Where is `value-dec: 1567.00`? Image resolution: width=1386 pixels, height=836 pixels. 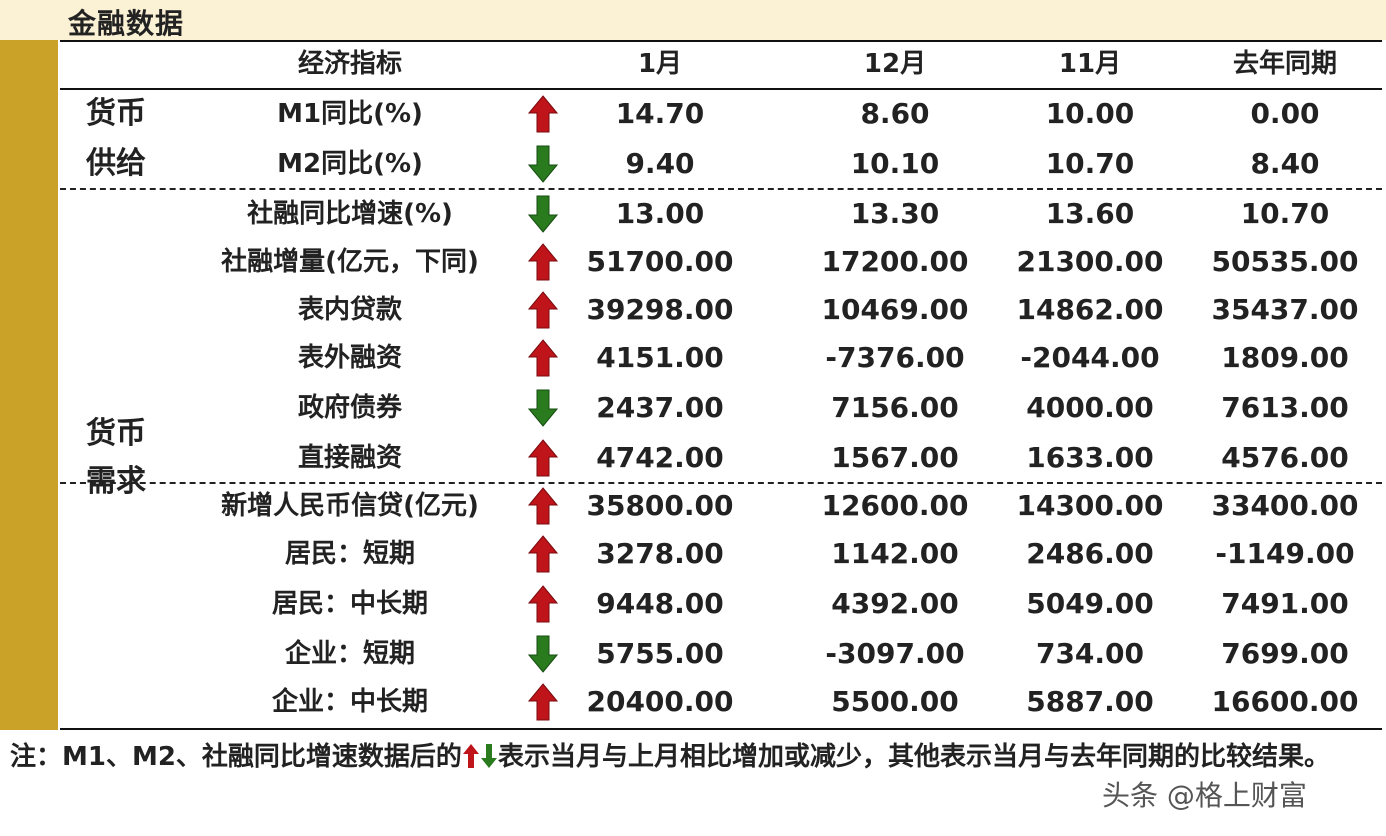
value-dec: 1567.00 is located at coordinates (895, 457).